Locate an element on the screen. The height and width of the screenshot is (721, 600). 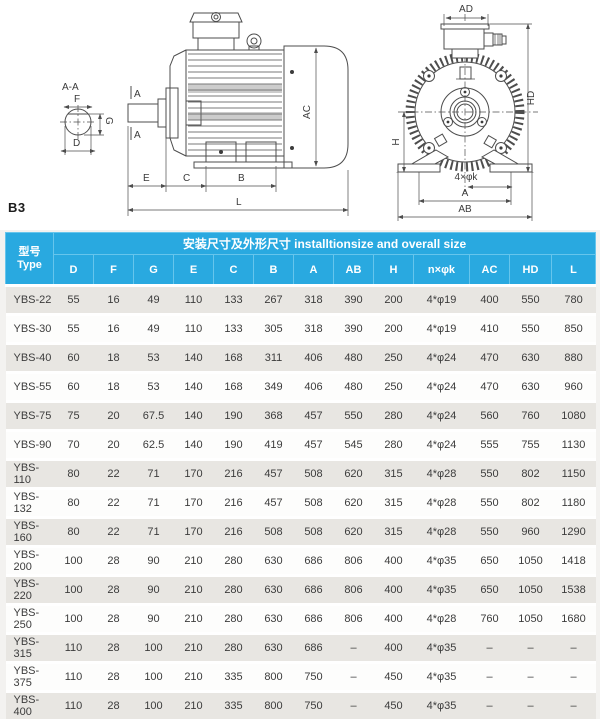
col-header-hd: HD is located at coordinates (530, 270).